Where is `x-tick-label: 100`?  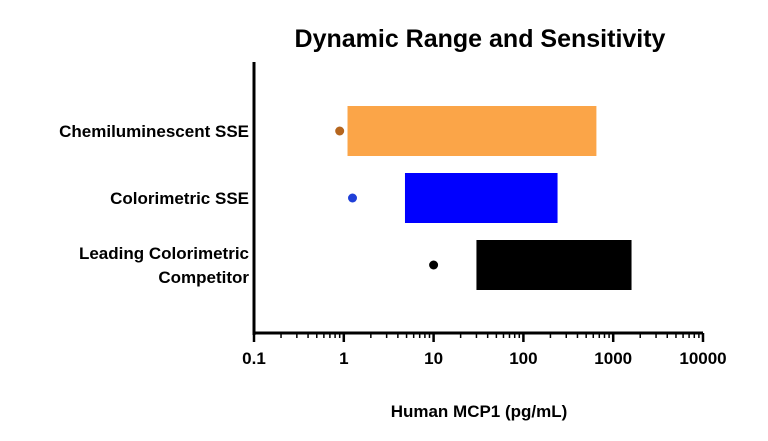
x-tick-label: 100 is located at coordinates (523, 358).